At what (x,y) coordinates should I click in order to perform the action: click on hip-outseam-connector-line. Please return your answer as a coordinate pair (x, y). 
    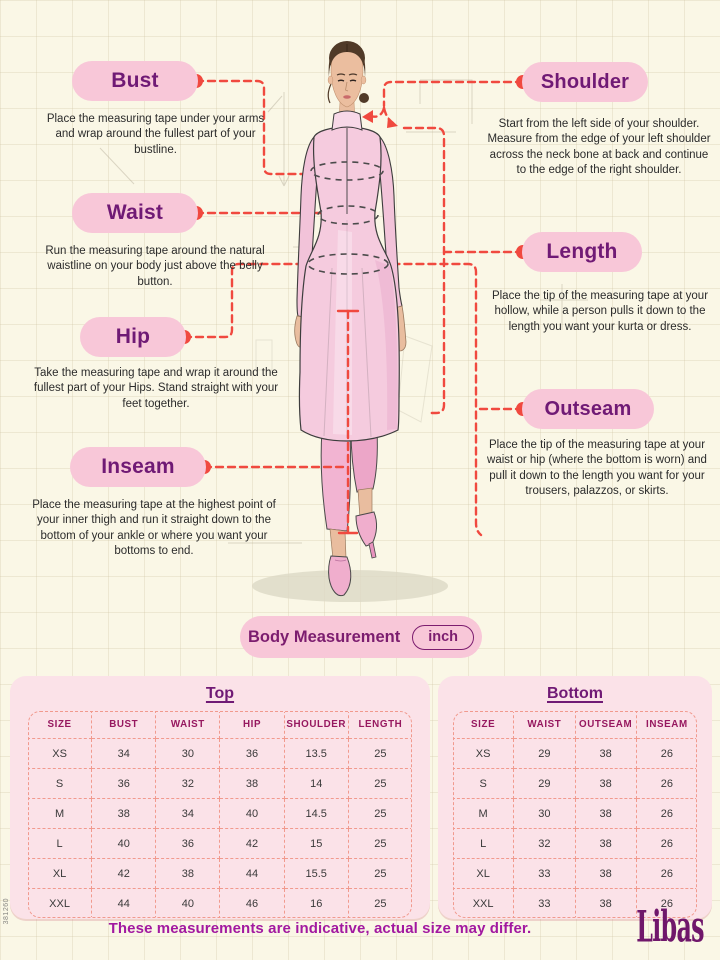
    Looking at the image, I should click on (332, 399).